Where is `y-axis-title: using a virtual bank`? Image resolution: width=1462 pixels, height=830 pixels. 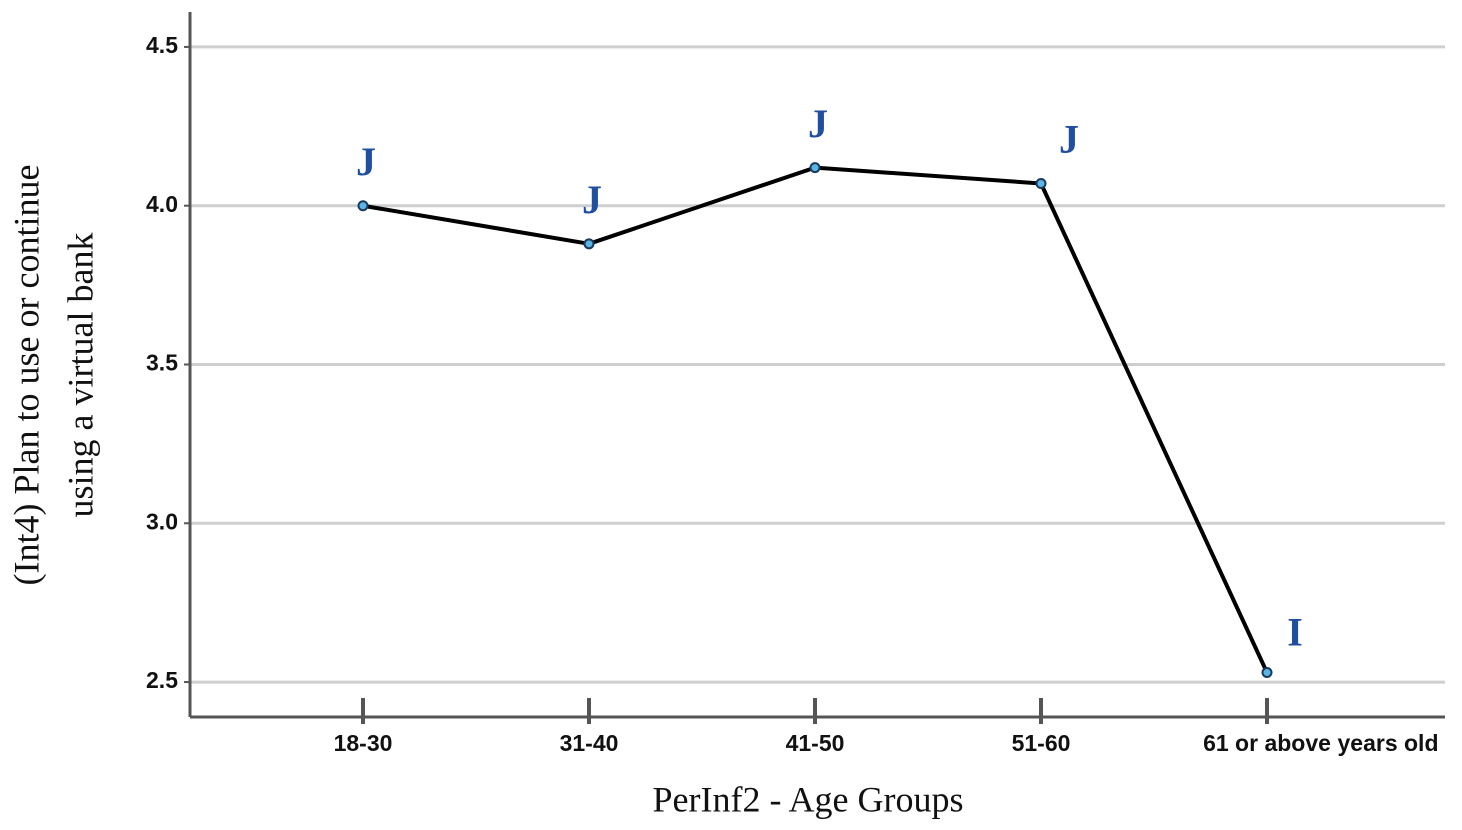
y-axis-title: using a virtual bank is located at coordinates (80, 375).